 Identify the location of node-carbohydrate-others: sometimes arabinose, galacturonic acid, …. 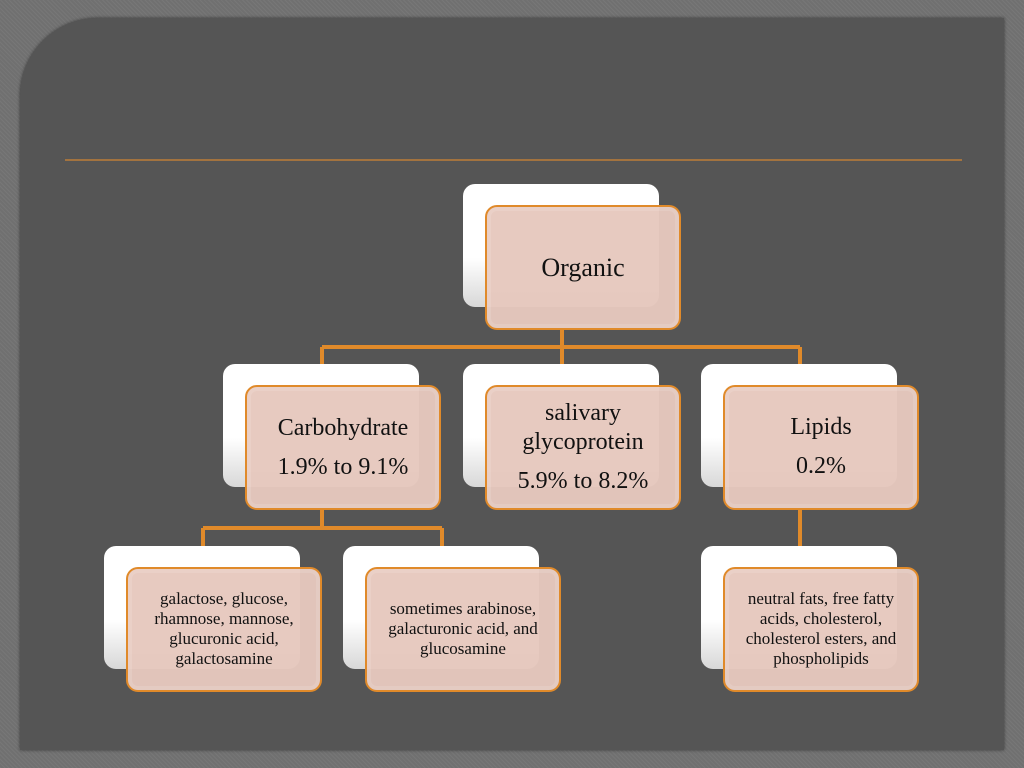
(452, 619).